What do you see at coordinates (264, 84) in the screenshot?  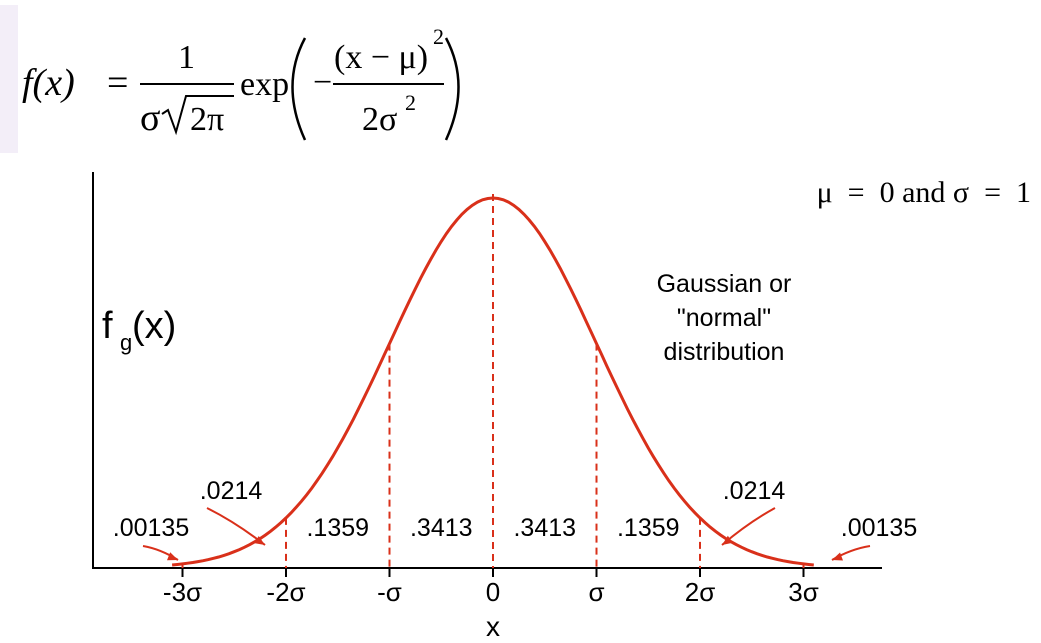 I see `formula-exp: exp` at bounding box center [264, 84].